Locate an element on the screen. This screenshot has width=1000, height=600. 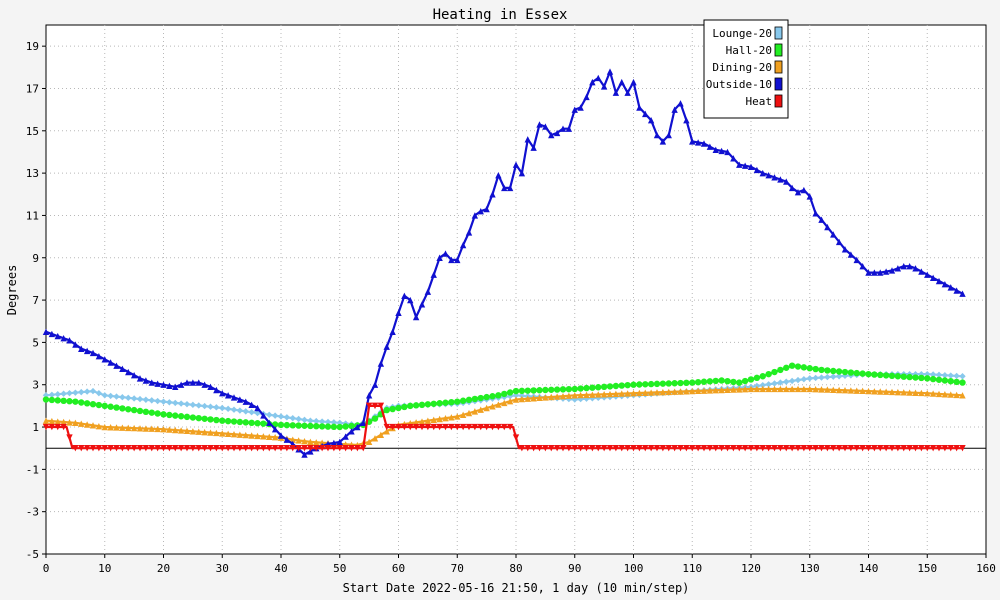
x-axis: 0 10 20 30 40 50 60 70 80 90 100 110 120 130 140 150 160 is located at coordinates (519, 564).